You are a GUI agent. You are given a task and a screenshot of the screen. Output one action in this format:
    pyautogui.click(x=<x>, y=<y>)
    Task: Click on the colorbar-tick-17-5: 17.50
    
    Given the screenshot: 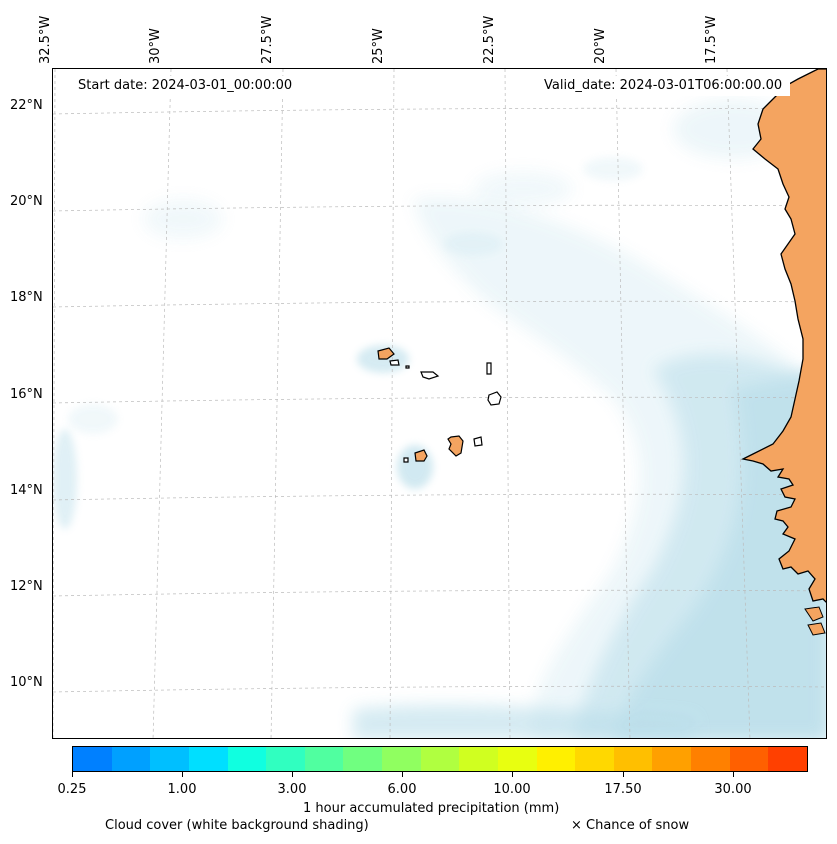 What is the action you would take?
    pyautogui.click(x=623, y=789)
    